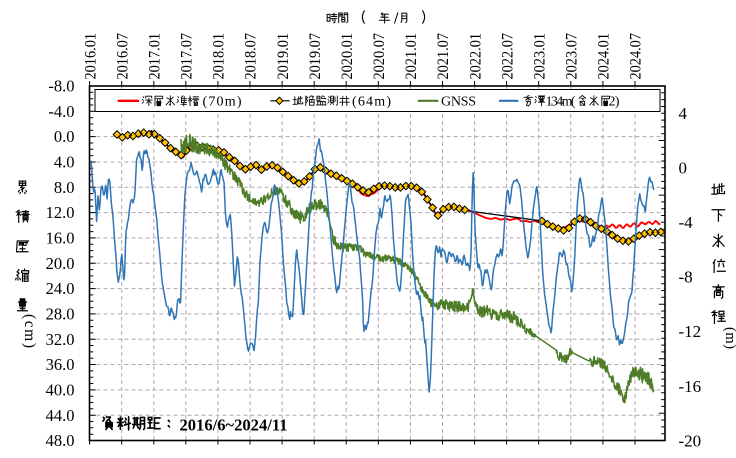  Describe the element at coordinates (379, 56) in the screenshot. I see `svg-text: 2020.07` at that location.